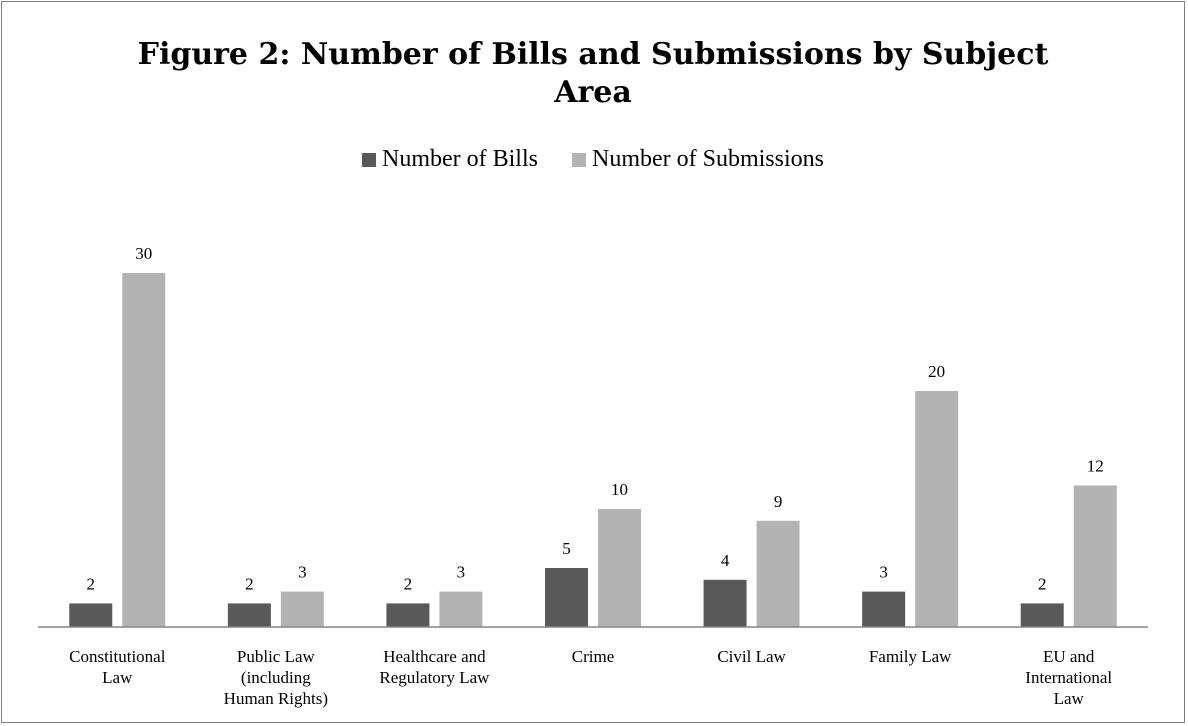 The width and height of the screenshot is (1188, 726). What do you see at coordinates (434, 677) in the screenshot?
I see `category-label-2-line-1: Regulatory Law` at bounding box center [434, 677].